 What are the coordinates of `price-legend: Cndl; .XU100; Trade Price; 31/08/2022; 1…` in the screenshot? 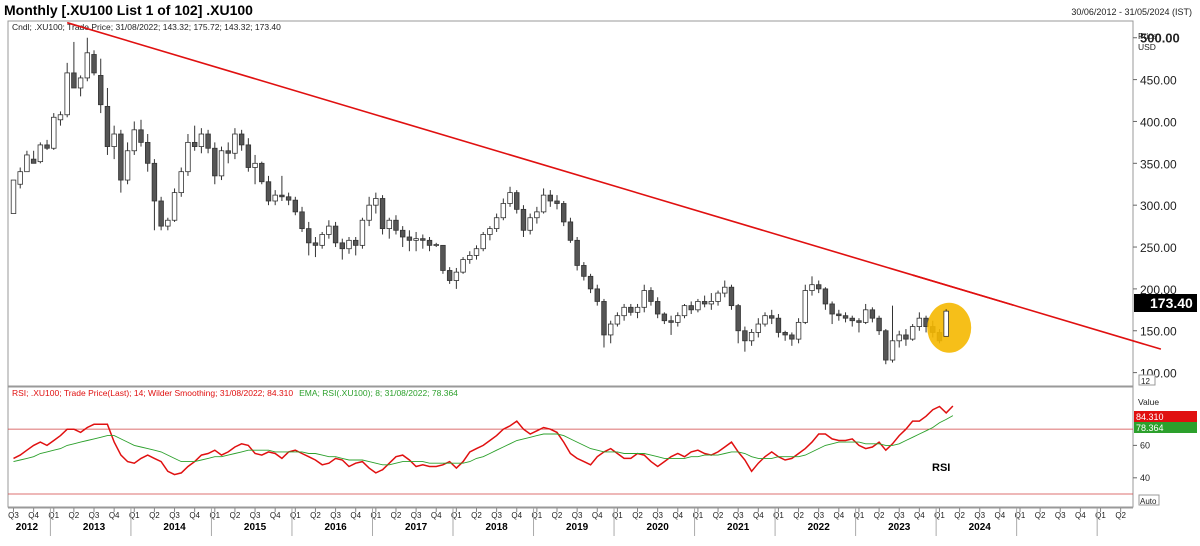 It's located at (146, 27).